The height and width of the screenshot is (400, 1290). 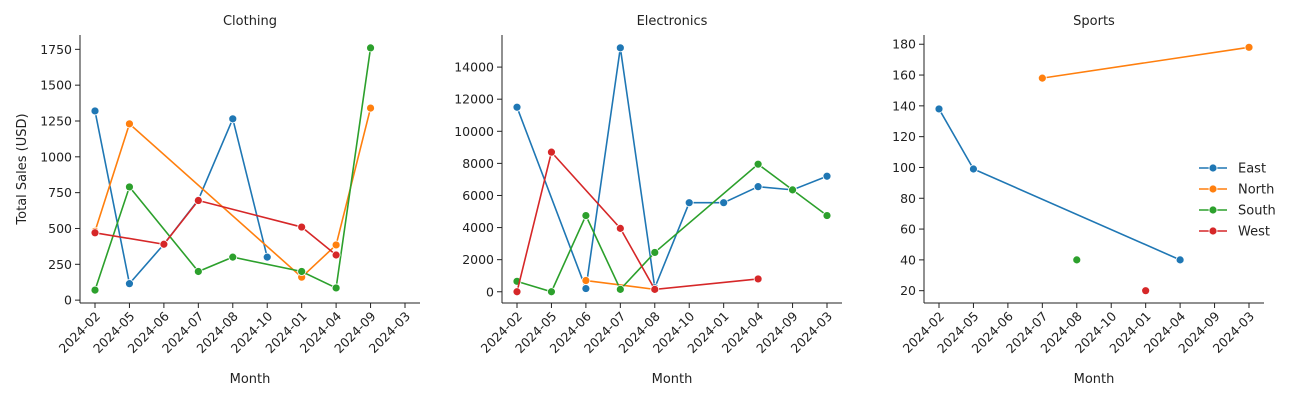 I want to click on panel-title: Sports, so click(x=1094, y=21).